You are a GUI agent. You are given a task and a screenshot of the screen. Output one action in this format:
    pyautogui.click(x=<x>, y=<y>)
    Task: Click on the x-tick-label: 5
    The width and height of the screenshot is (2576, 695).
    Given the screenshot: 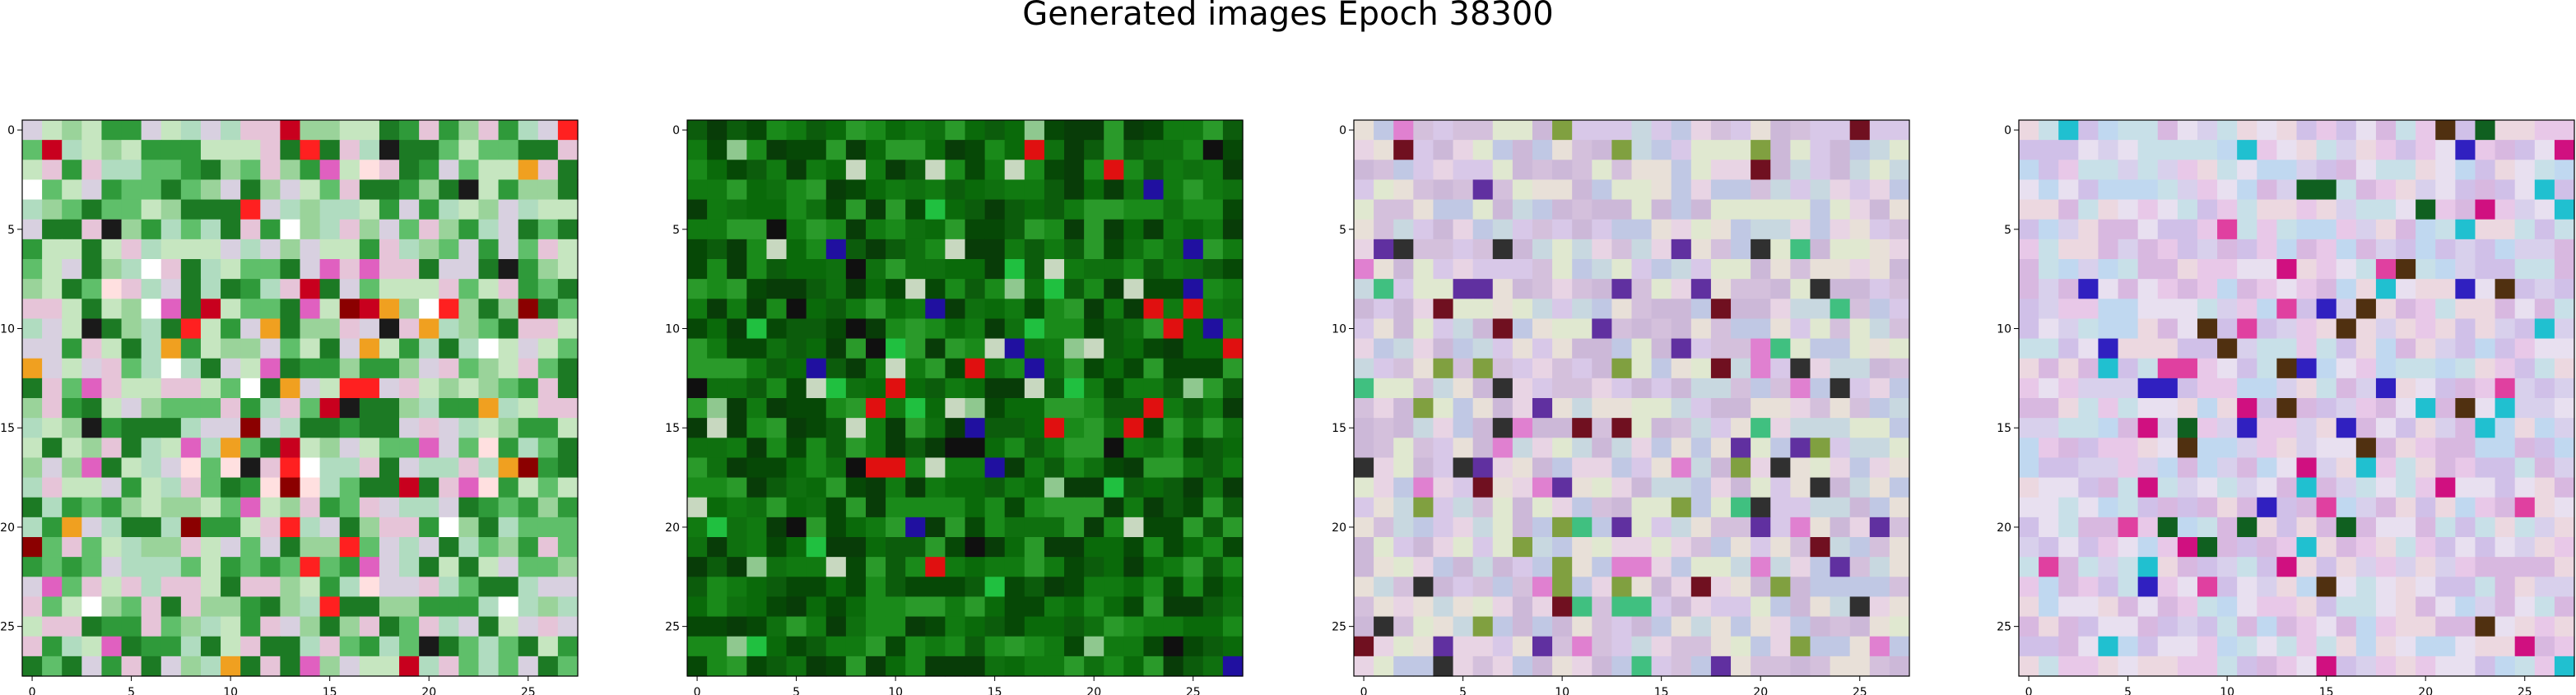 What is the action you would take?
    pyautogui.click(x=131, y=690)
    